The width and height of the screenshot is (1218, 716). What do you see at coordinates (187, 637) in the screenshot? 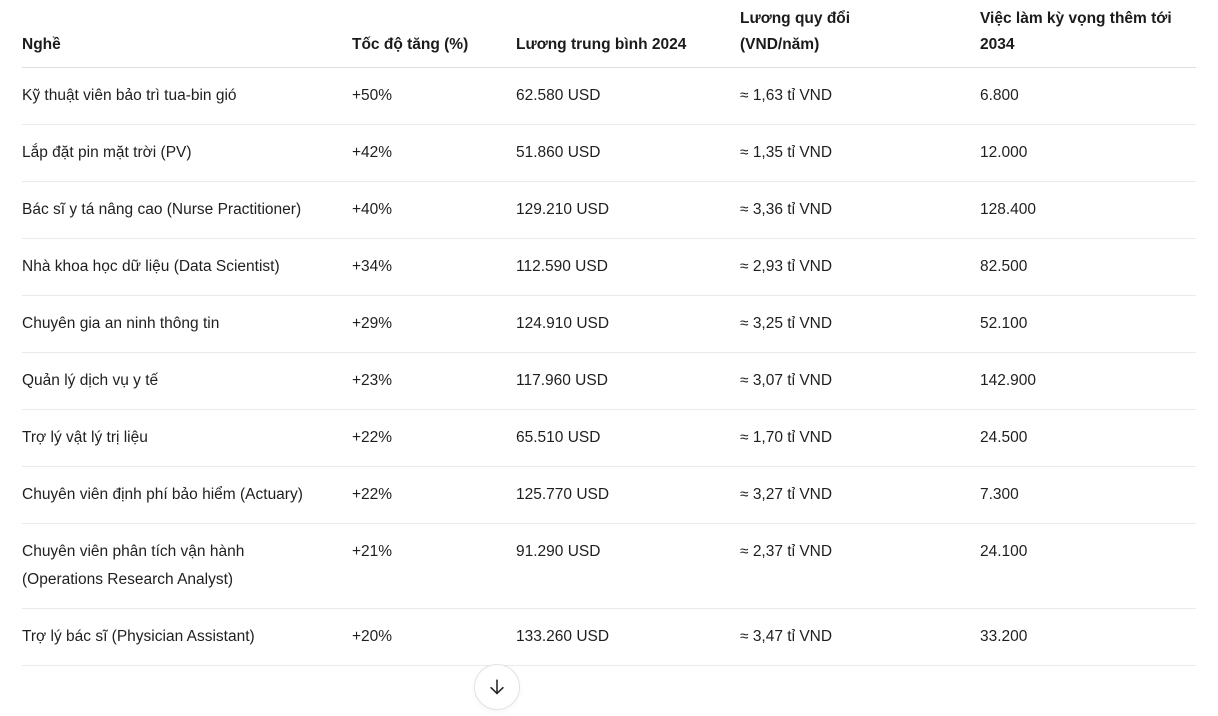
I see `job-cell: Trợ lý bác sĩ (Physician Assistant)` at bounding box center [187, 637].